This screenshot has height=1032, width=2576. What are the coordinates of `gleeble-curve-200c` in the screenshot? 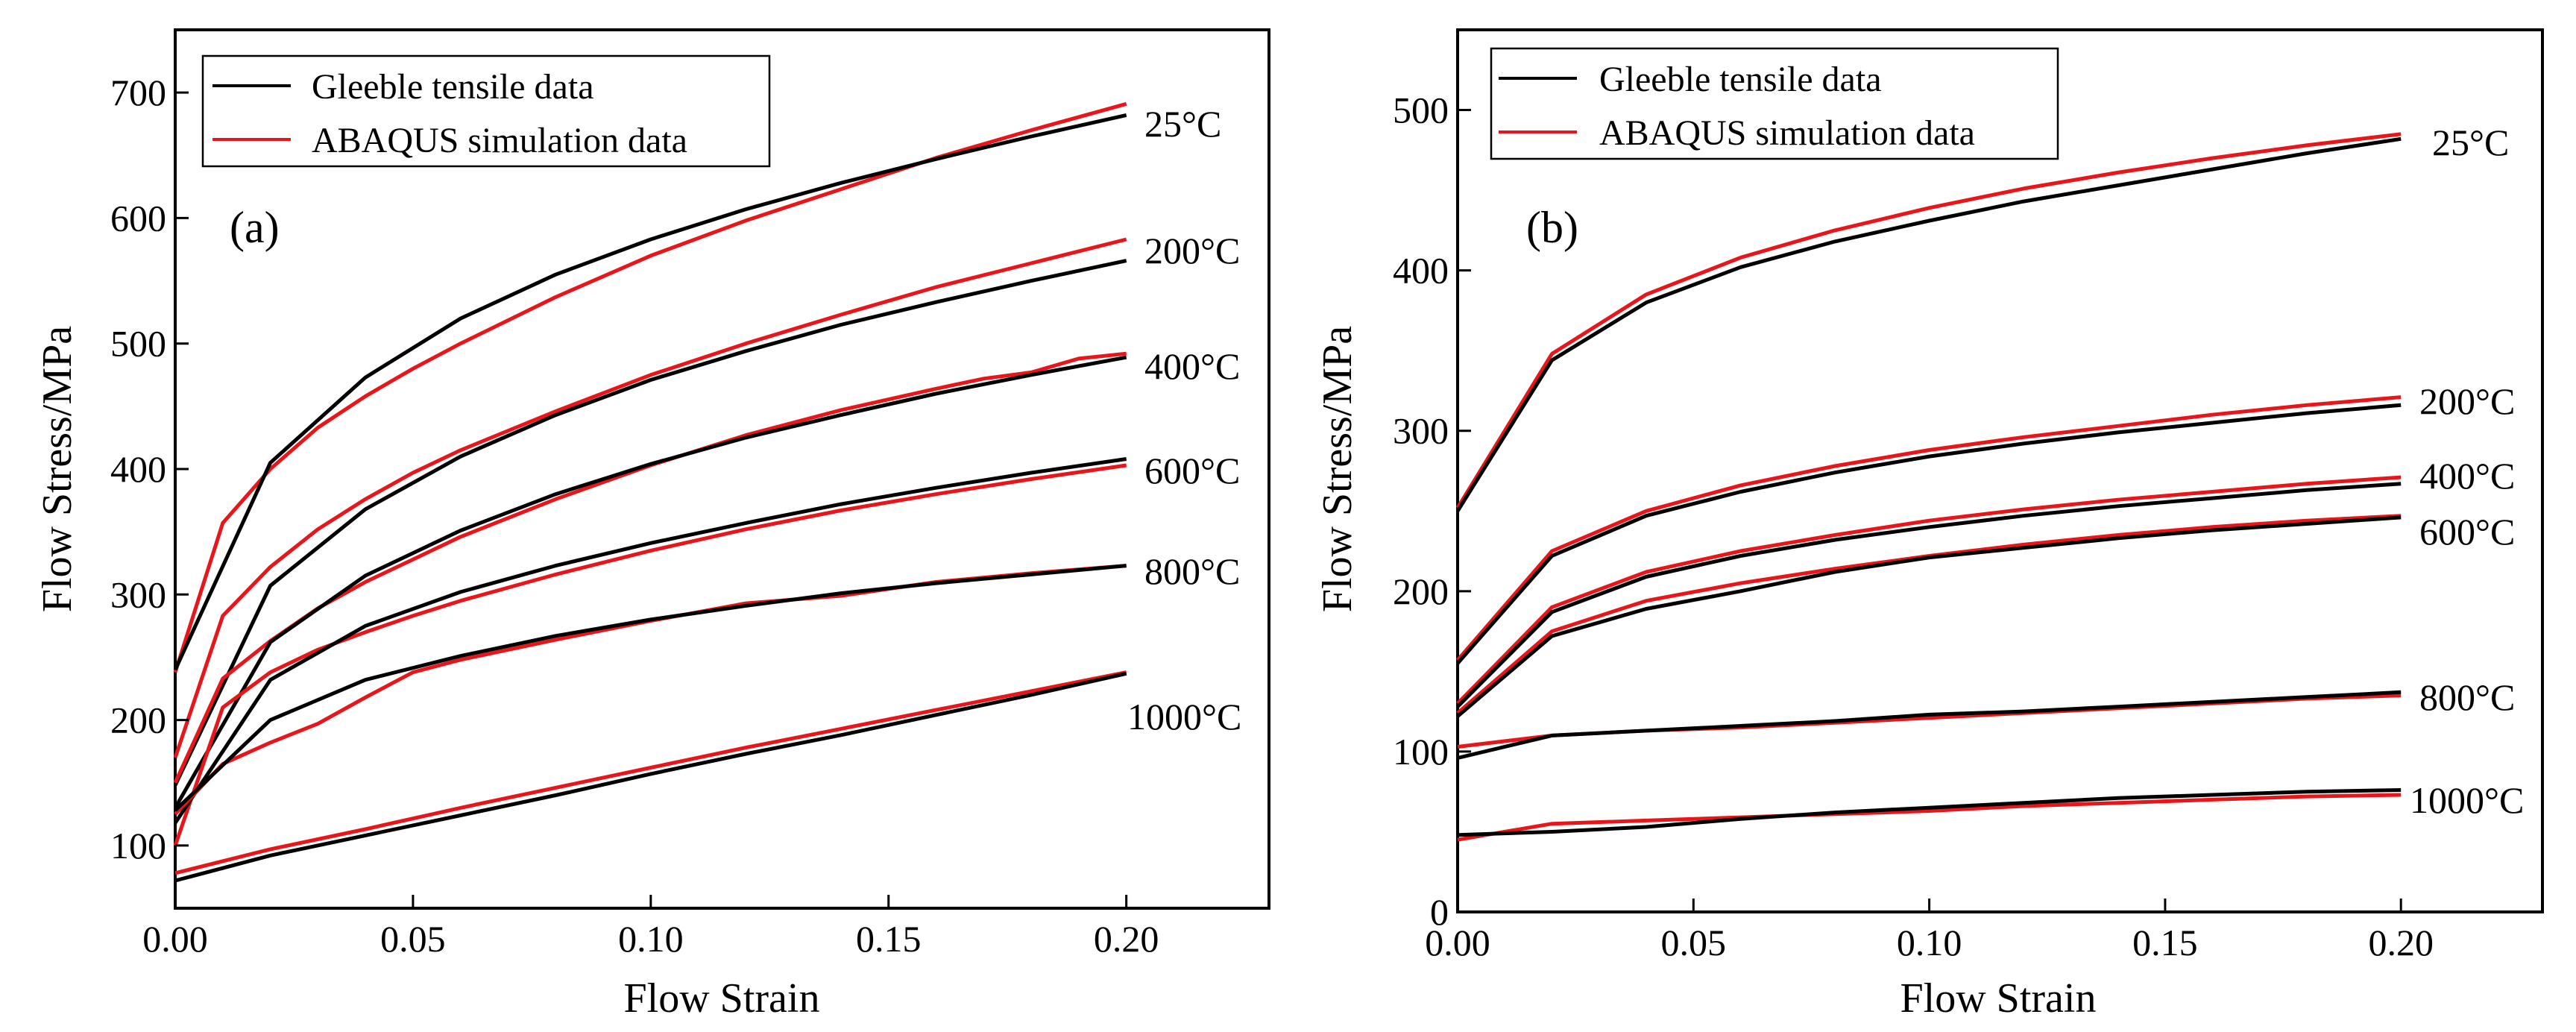 It's located at (1929, 534).